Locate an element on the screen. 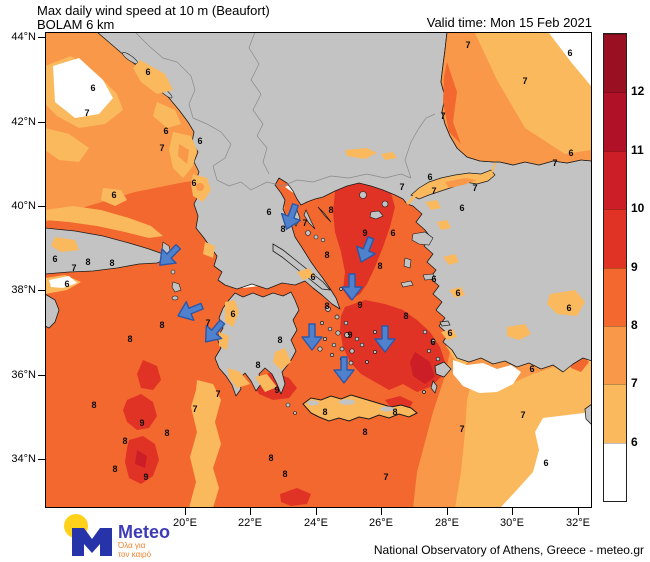  lon-tick-label: 24°E is located at coordinates (316, 523).